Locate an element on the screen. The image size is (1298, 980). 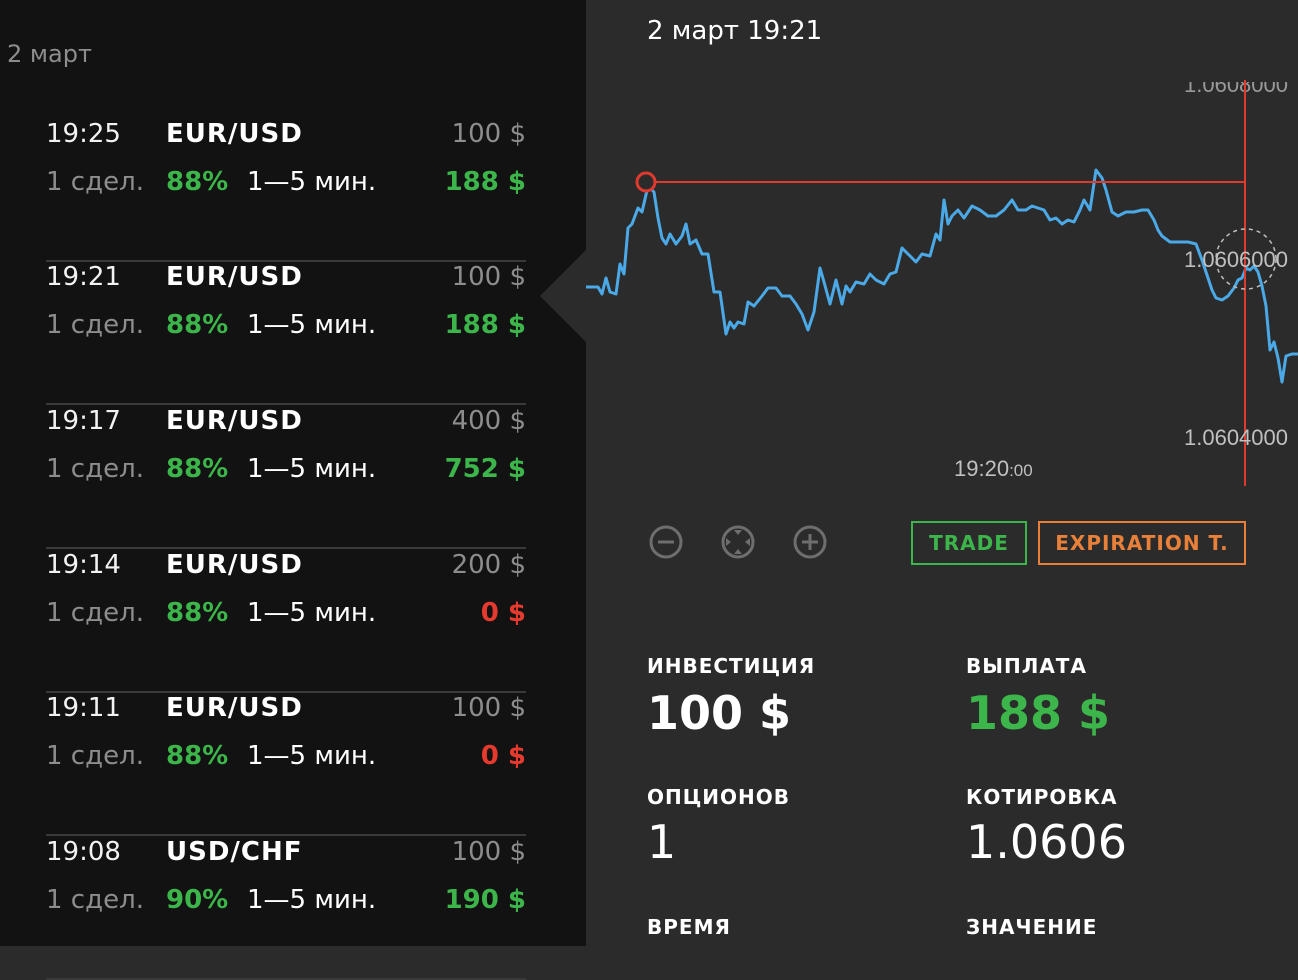
x-axis-label: 19:20:00 is located at coordinates (993, 468).